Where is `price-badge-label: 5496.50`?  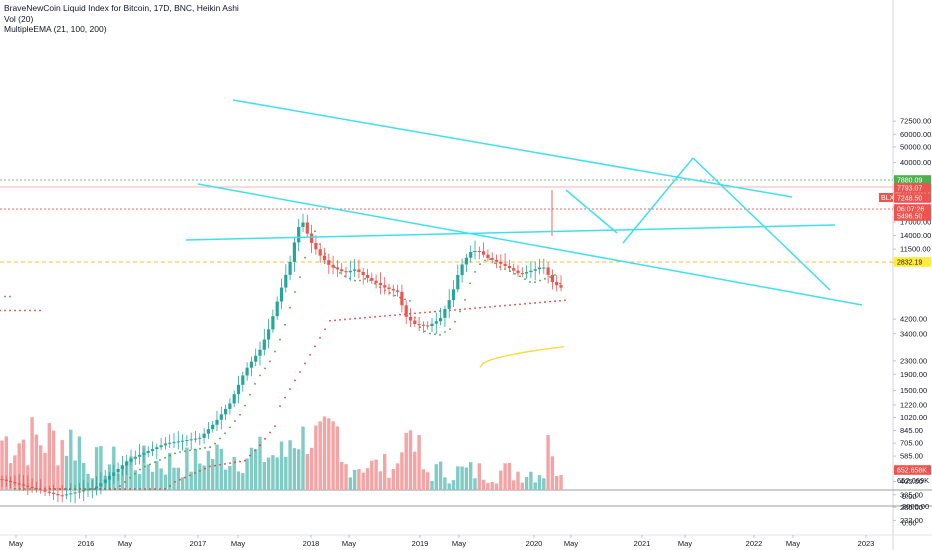
price-badge-label: 5496.50 is located at coordinates (909, 217).